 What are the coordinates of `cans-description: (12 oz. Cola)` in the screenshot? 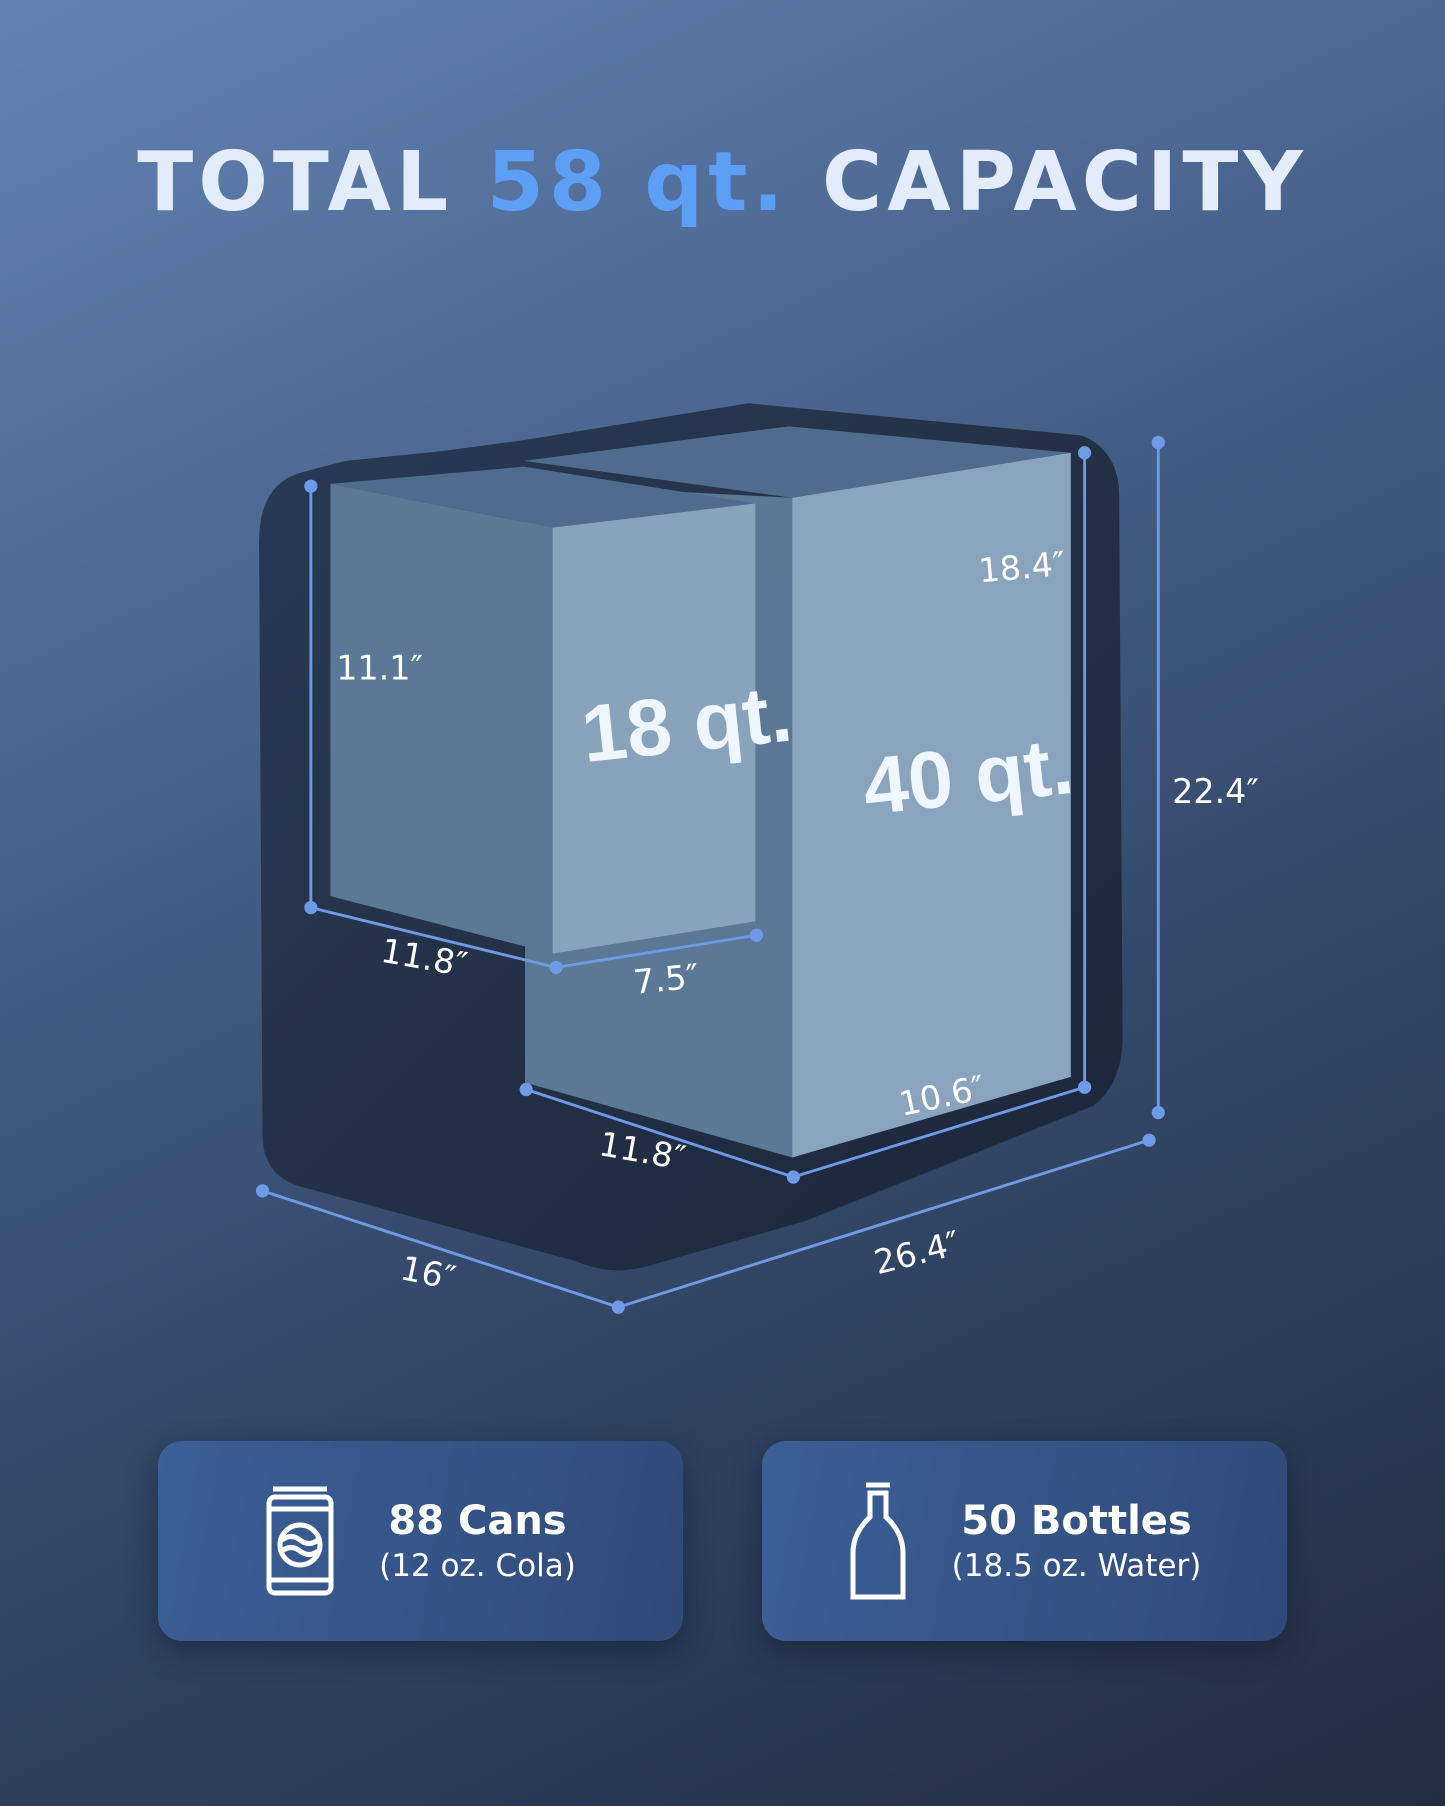 It's located at (477, 1566).